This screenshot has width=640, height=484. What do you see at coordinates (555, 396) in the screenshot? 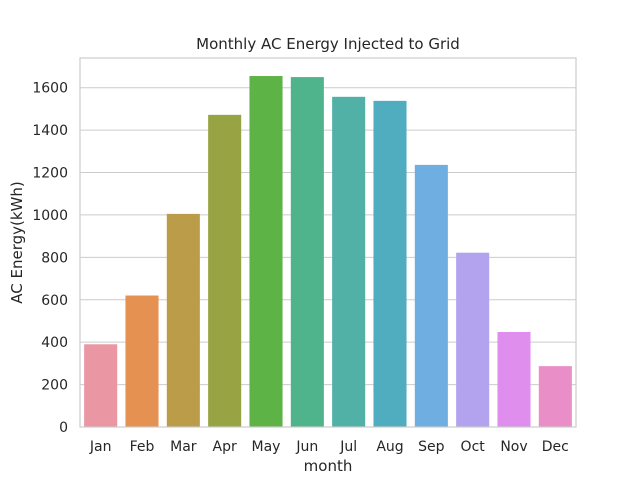
I see `bar-dec` at bounding box center [555, 396].